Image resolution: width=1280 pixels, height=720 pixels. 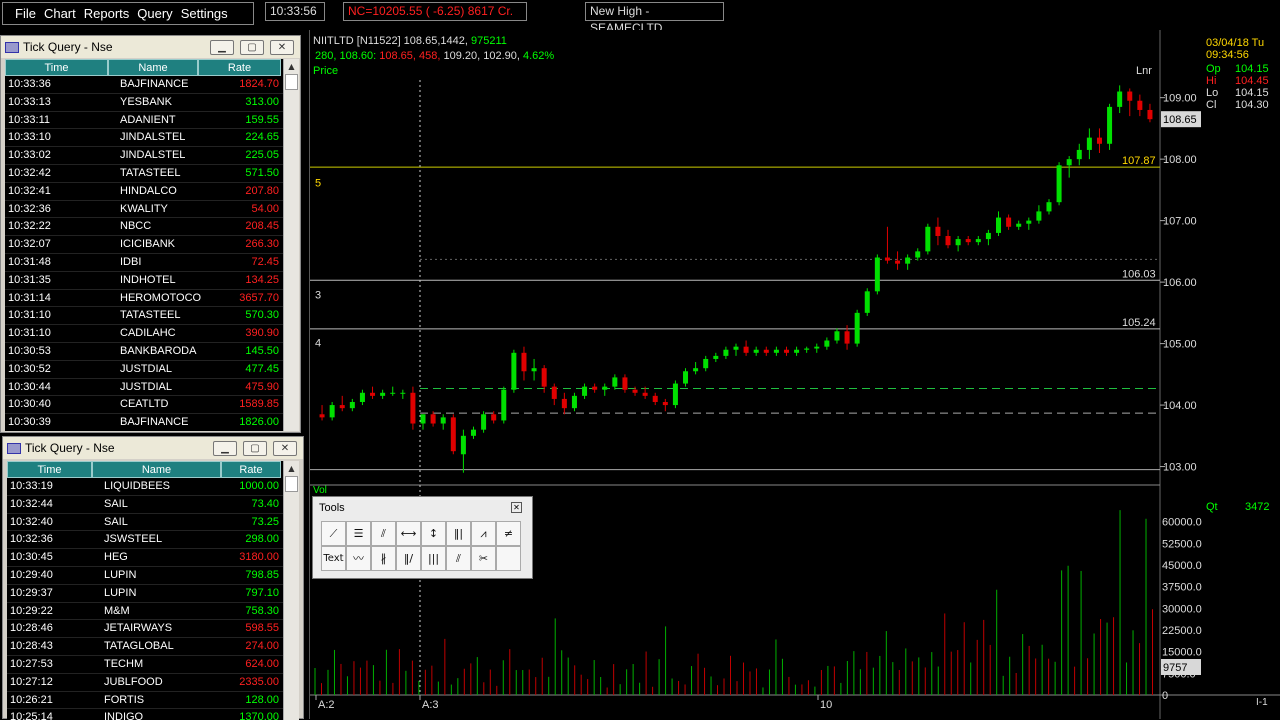 What do you see at coordinates (145, 540) in the screenshot?
I see `table-row: 10:32:36 JSWSTEEL 298.00` at bounding box center [145, 540].